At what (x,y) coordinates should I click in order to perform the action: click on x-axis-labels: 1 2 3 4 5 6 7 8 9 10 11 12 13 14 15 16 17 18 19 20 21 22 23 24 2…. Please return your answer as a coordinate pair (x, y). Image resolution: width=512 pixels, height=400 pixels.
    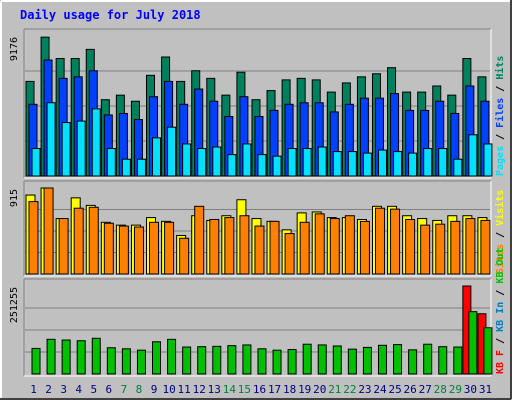
    Looking at the image, I should click on (261, 389).